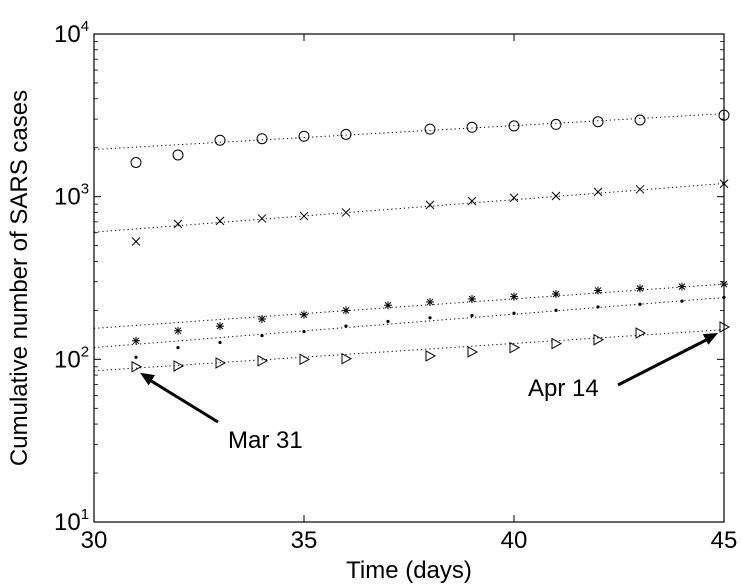 The height and width of the screenshot is (586, 742). What do you see at coordinates (304, 540) in the screenshot?
I see `x-tick-label: 35` at bounding box center [304, 540].